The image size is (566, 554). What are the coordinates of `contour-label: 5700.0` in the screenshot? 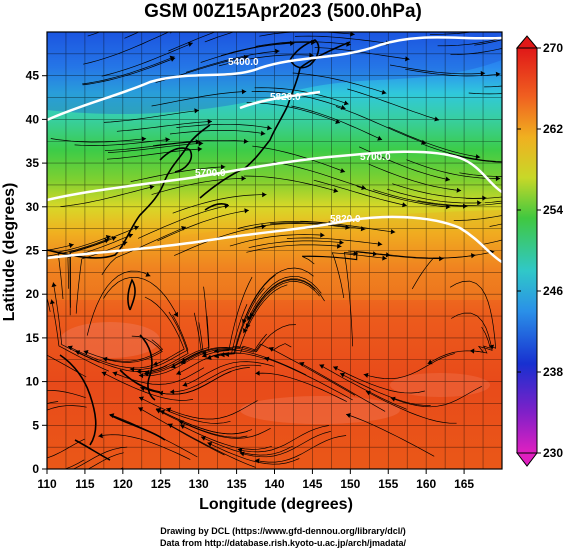 It's located at (375, 157).